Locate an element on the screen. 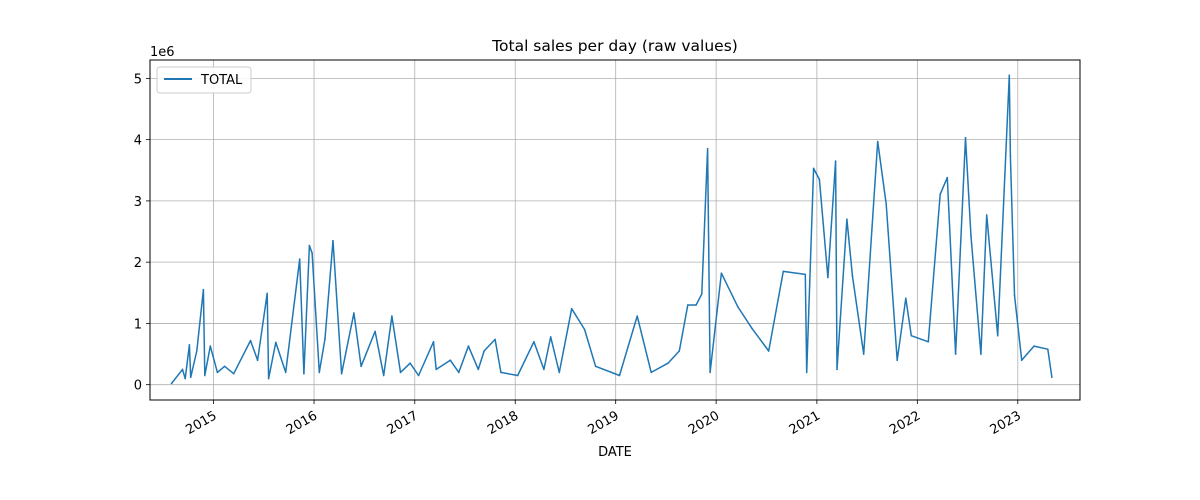 This screenshot has height=500, width=1200. y-tick-label: 5 is located at coordinates (138, 79).